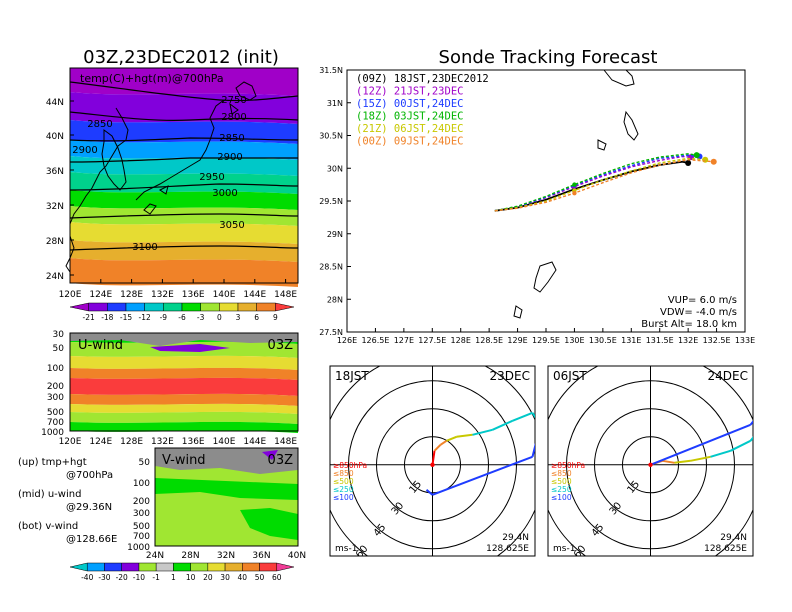 This screenshot has width=792, height=612. I want to click on uwind-p-tick: 30, so click(59, 335).